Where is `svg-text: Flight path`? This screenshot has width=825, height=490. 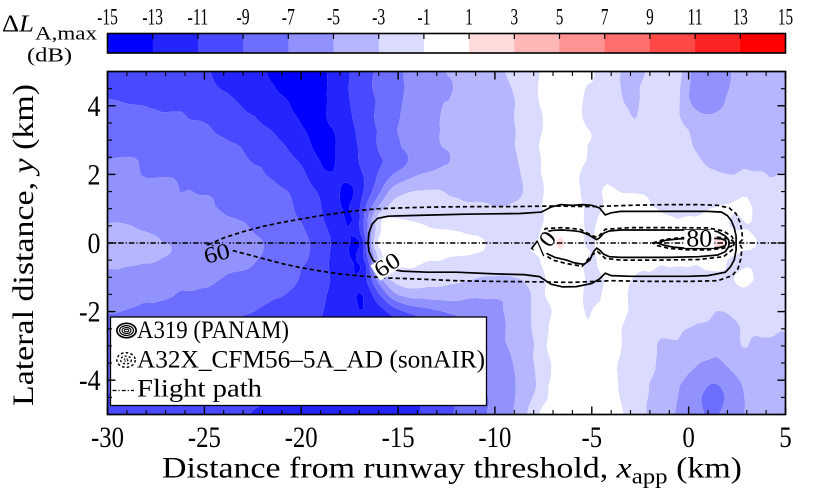 svg-text: Flight path is located at coordinates (200, 389).